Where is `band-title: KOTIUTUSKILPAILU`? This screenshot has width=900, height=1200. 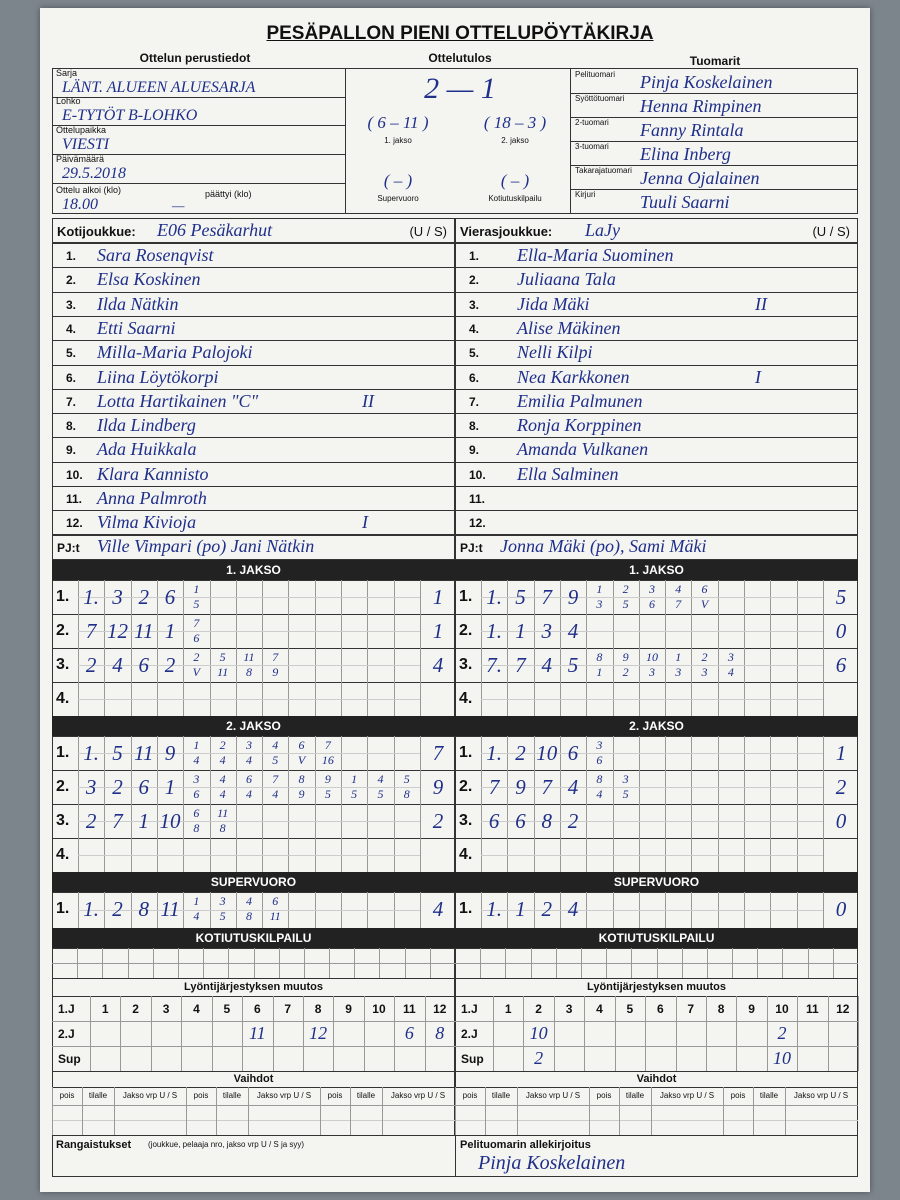
band-title: KOTIUTUSKILPAILU is located at coordinates (656, 938).